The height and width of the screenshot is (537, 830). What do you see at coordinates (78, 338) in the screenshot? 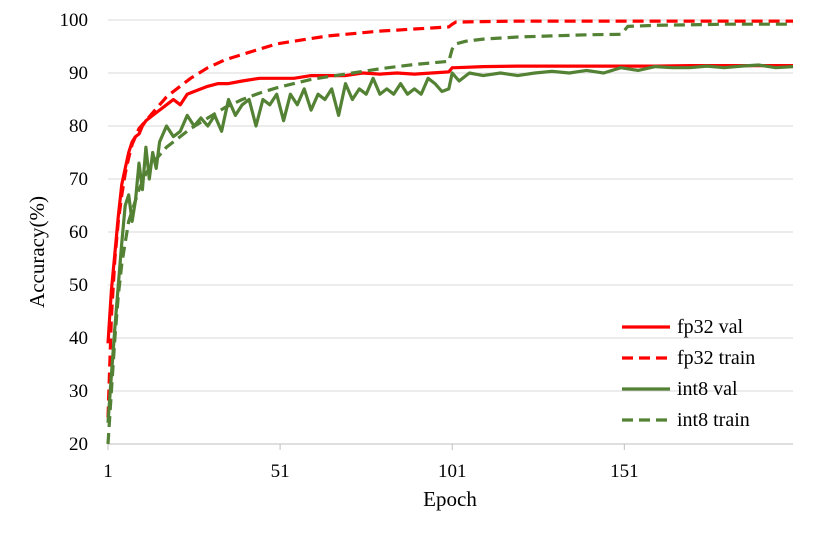
I see `y-tick-label: 40` at bounding box center [78, 338].